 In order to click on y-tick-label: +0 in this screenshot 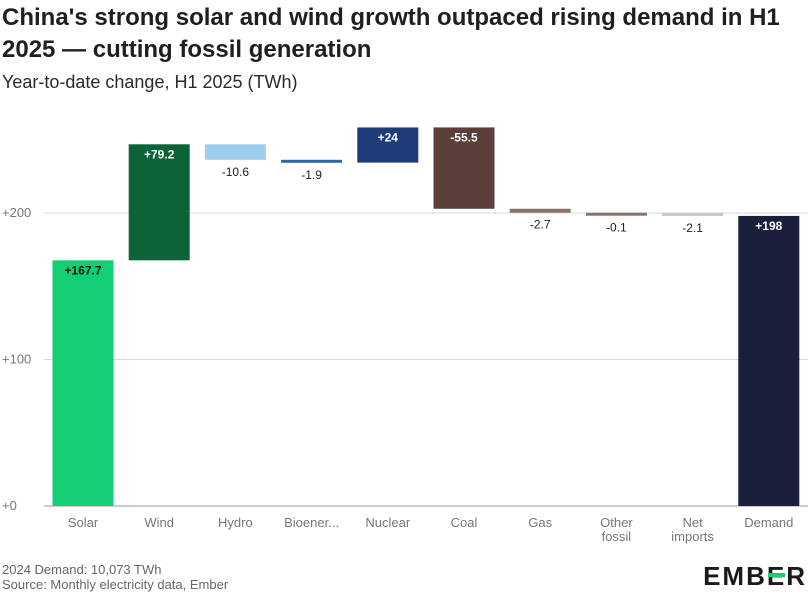, I will do `click(9, 505)`.